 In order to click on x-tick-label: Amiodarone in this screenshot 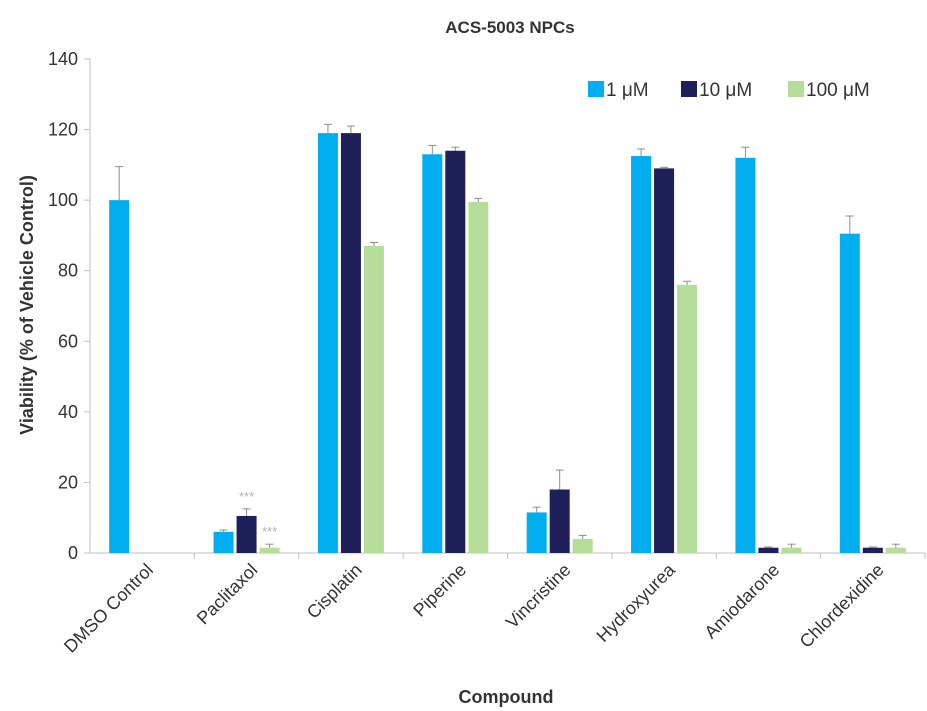, I will do `click(741, 601)`.